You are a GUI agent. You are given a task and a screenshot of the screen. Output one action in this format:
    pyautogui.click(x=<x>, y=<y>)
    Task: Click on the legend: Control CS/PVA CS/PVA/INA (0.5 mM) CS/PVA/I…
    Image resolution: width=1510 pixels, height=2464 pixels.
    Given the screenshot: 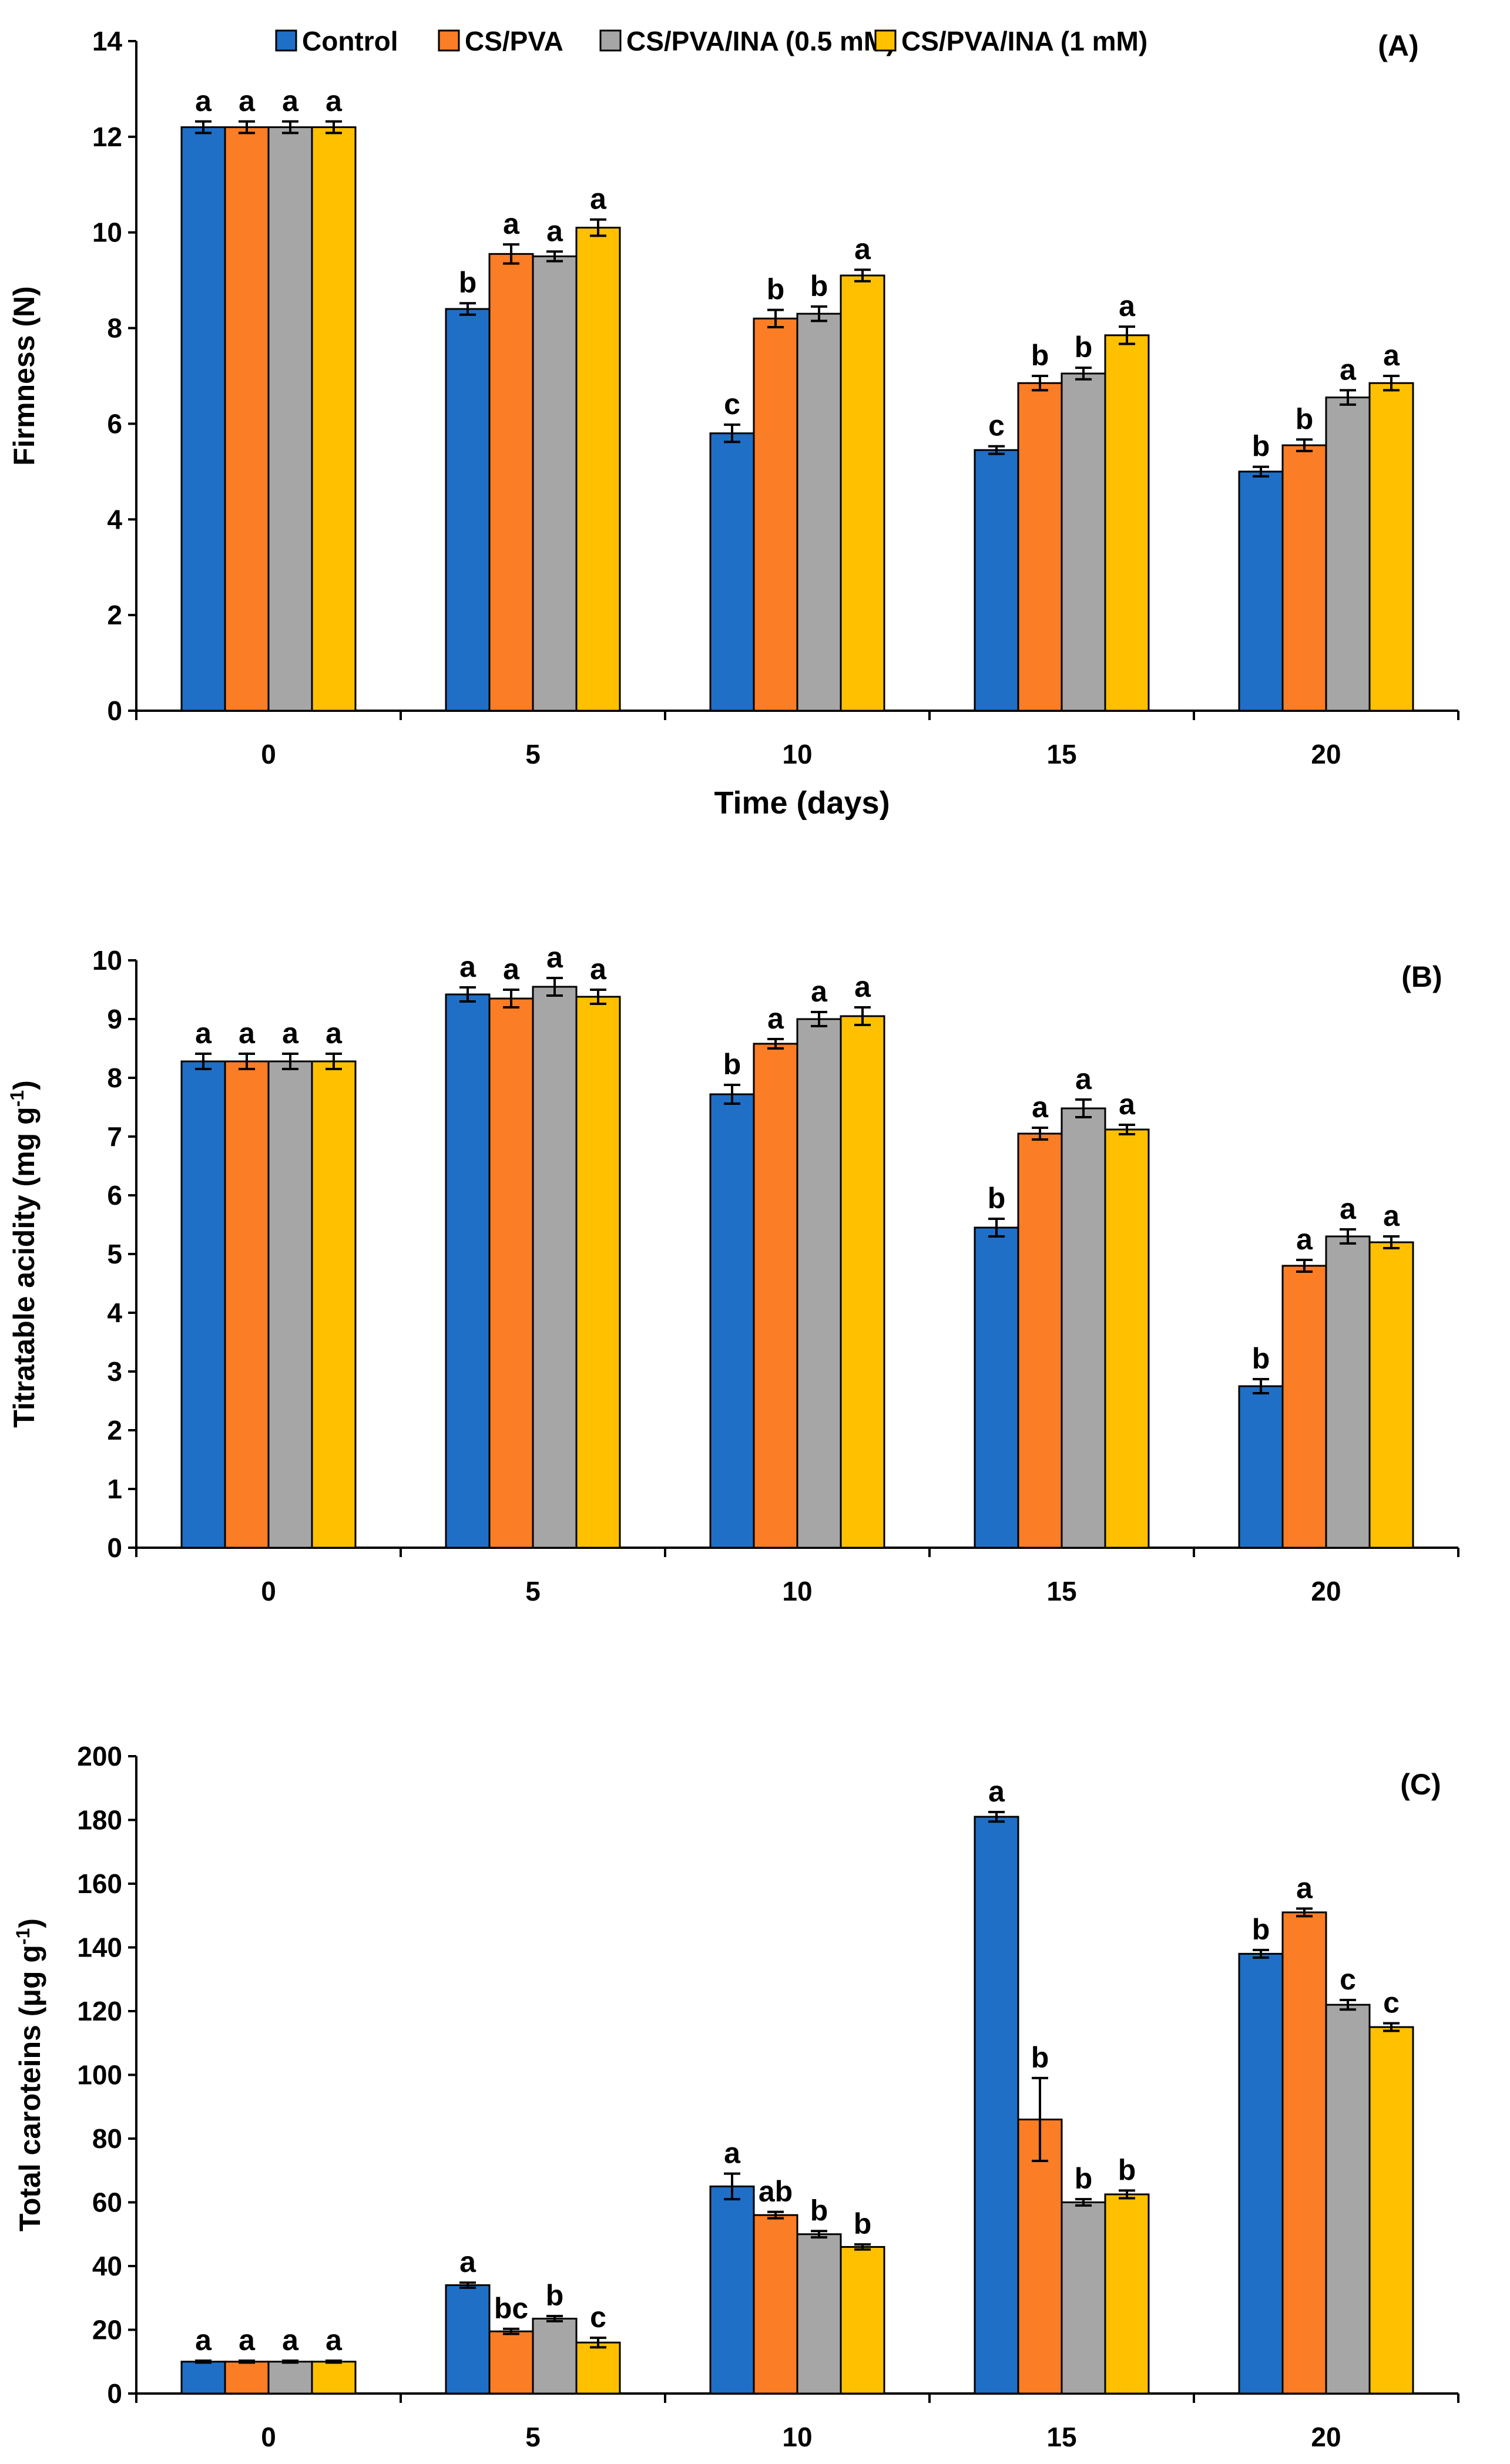 What is the action you would take?
    pyautogui.click(x=711, y=41)
    